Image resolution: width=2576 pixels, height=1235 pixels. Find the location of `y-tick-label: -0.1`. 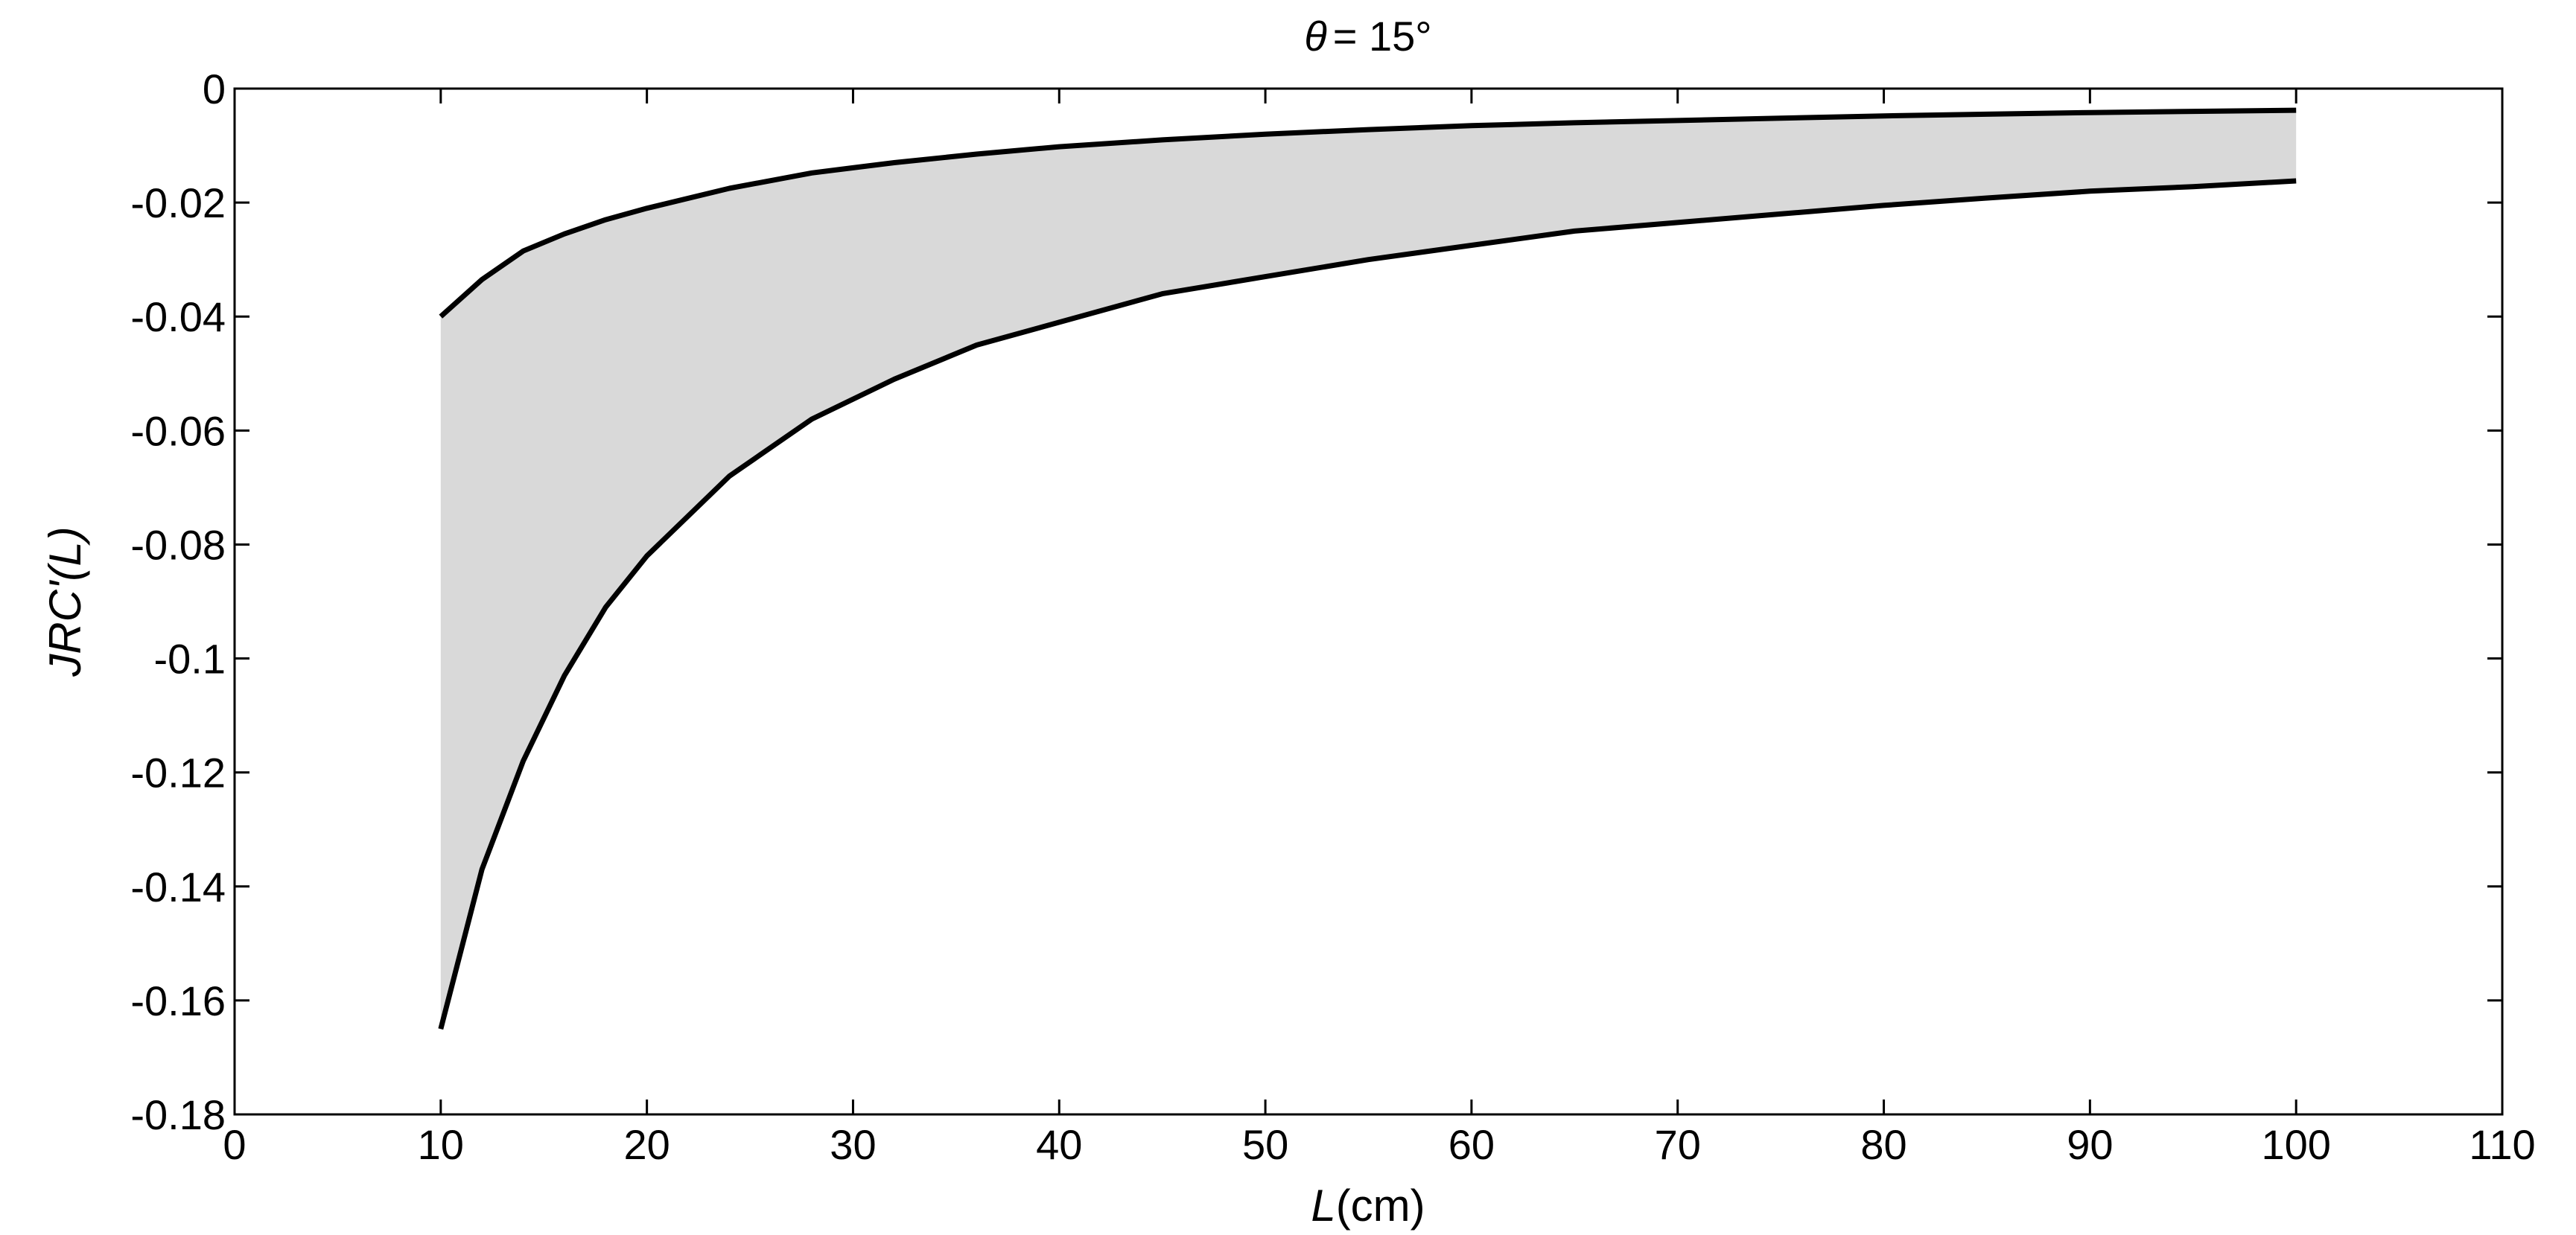

y-tick-label: -0.1 is located at coordinates (190, 659).